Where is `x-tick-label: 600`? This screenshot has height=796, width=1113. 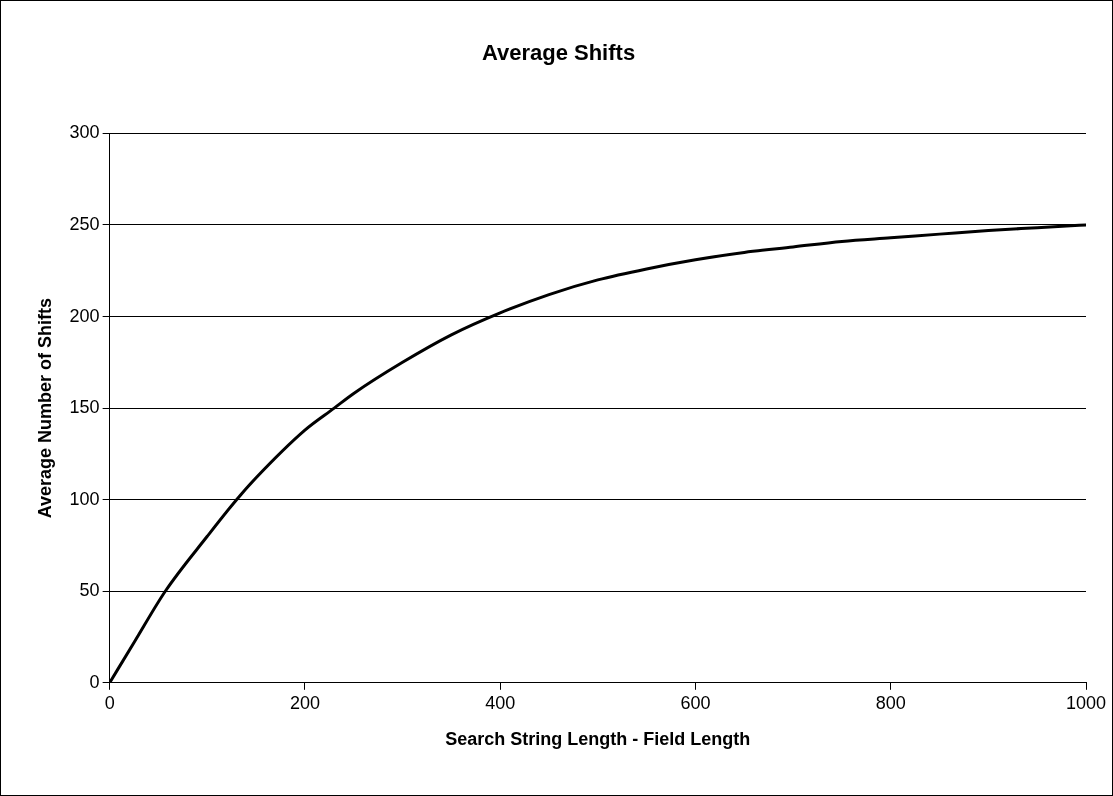
x-tick-label: 600 is located at coordinates (695, 702).